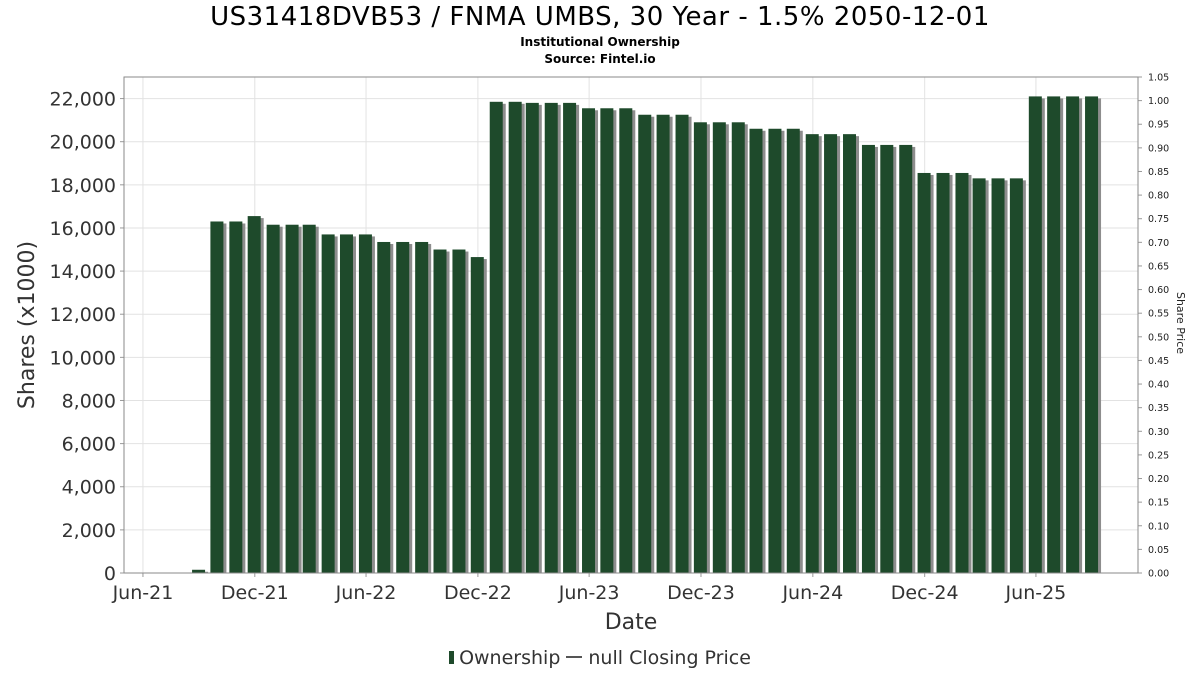 The width and height of the screenshot is (1200, 675). What do you see at coordinates (83, 100) in the screenshot?
I see `y-tick-label: 22,000` at bounding box center [83, 100].